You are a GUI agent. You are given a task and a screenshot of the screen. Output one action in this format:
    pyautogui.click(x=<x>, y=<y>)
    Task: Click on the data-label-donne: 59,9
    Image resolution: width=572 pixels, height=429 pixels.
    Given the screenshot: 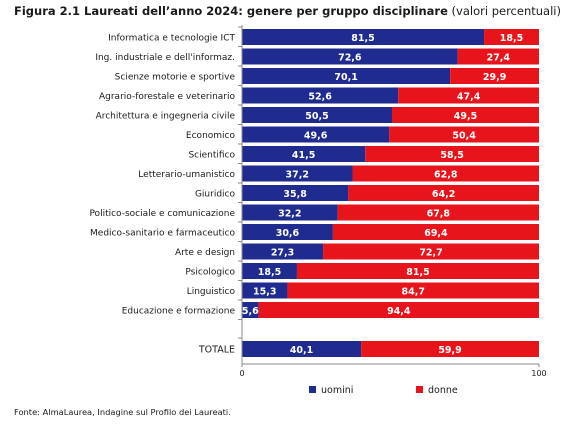 What is the action you would take?
    pyautogui.click(x=449, y=350)
    